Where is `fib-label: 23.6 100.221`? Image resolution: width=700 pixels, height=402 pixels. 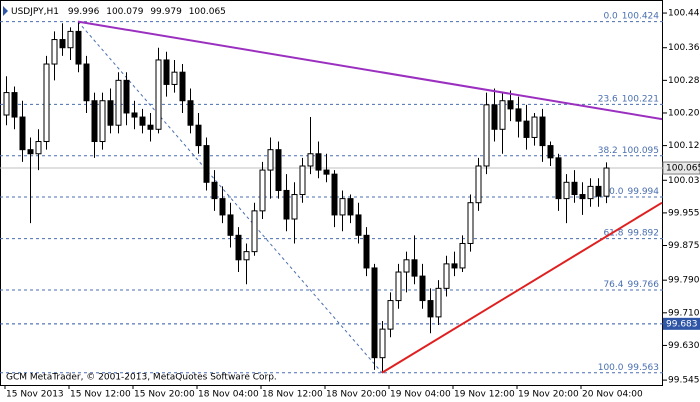
fib-label: 23.6 100.221 is located at coordinates (628, 99).